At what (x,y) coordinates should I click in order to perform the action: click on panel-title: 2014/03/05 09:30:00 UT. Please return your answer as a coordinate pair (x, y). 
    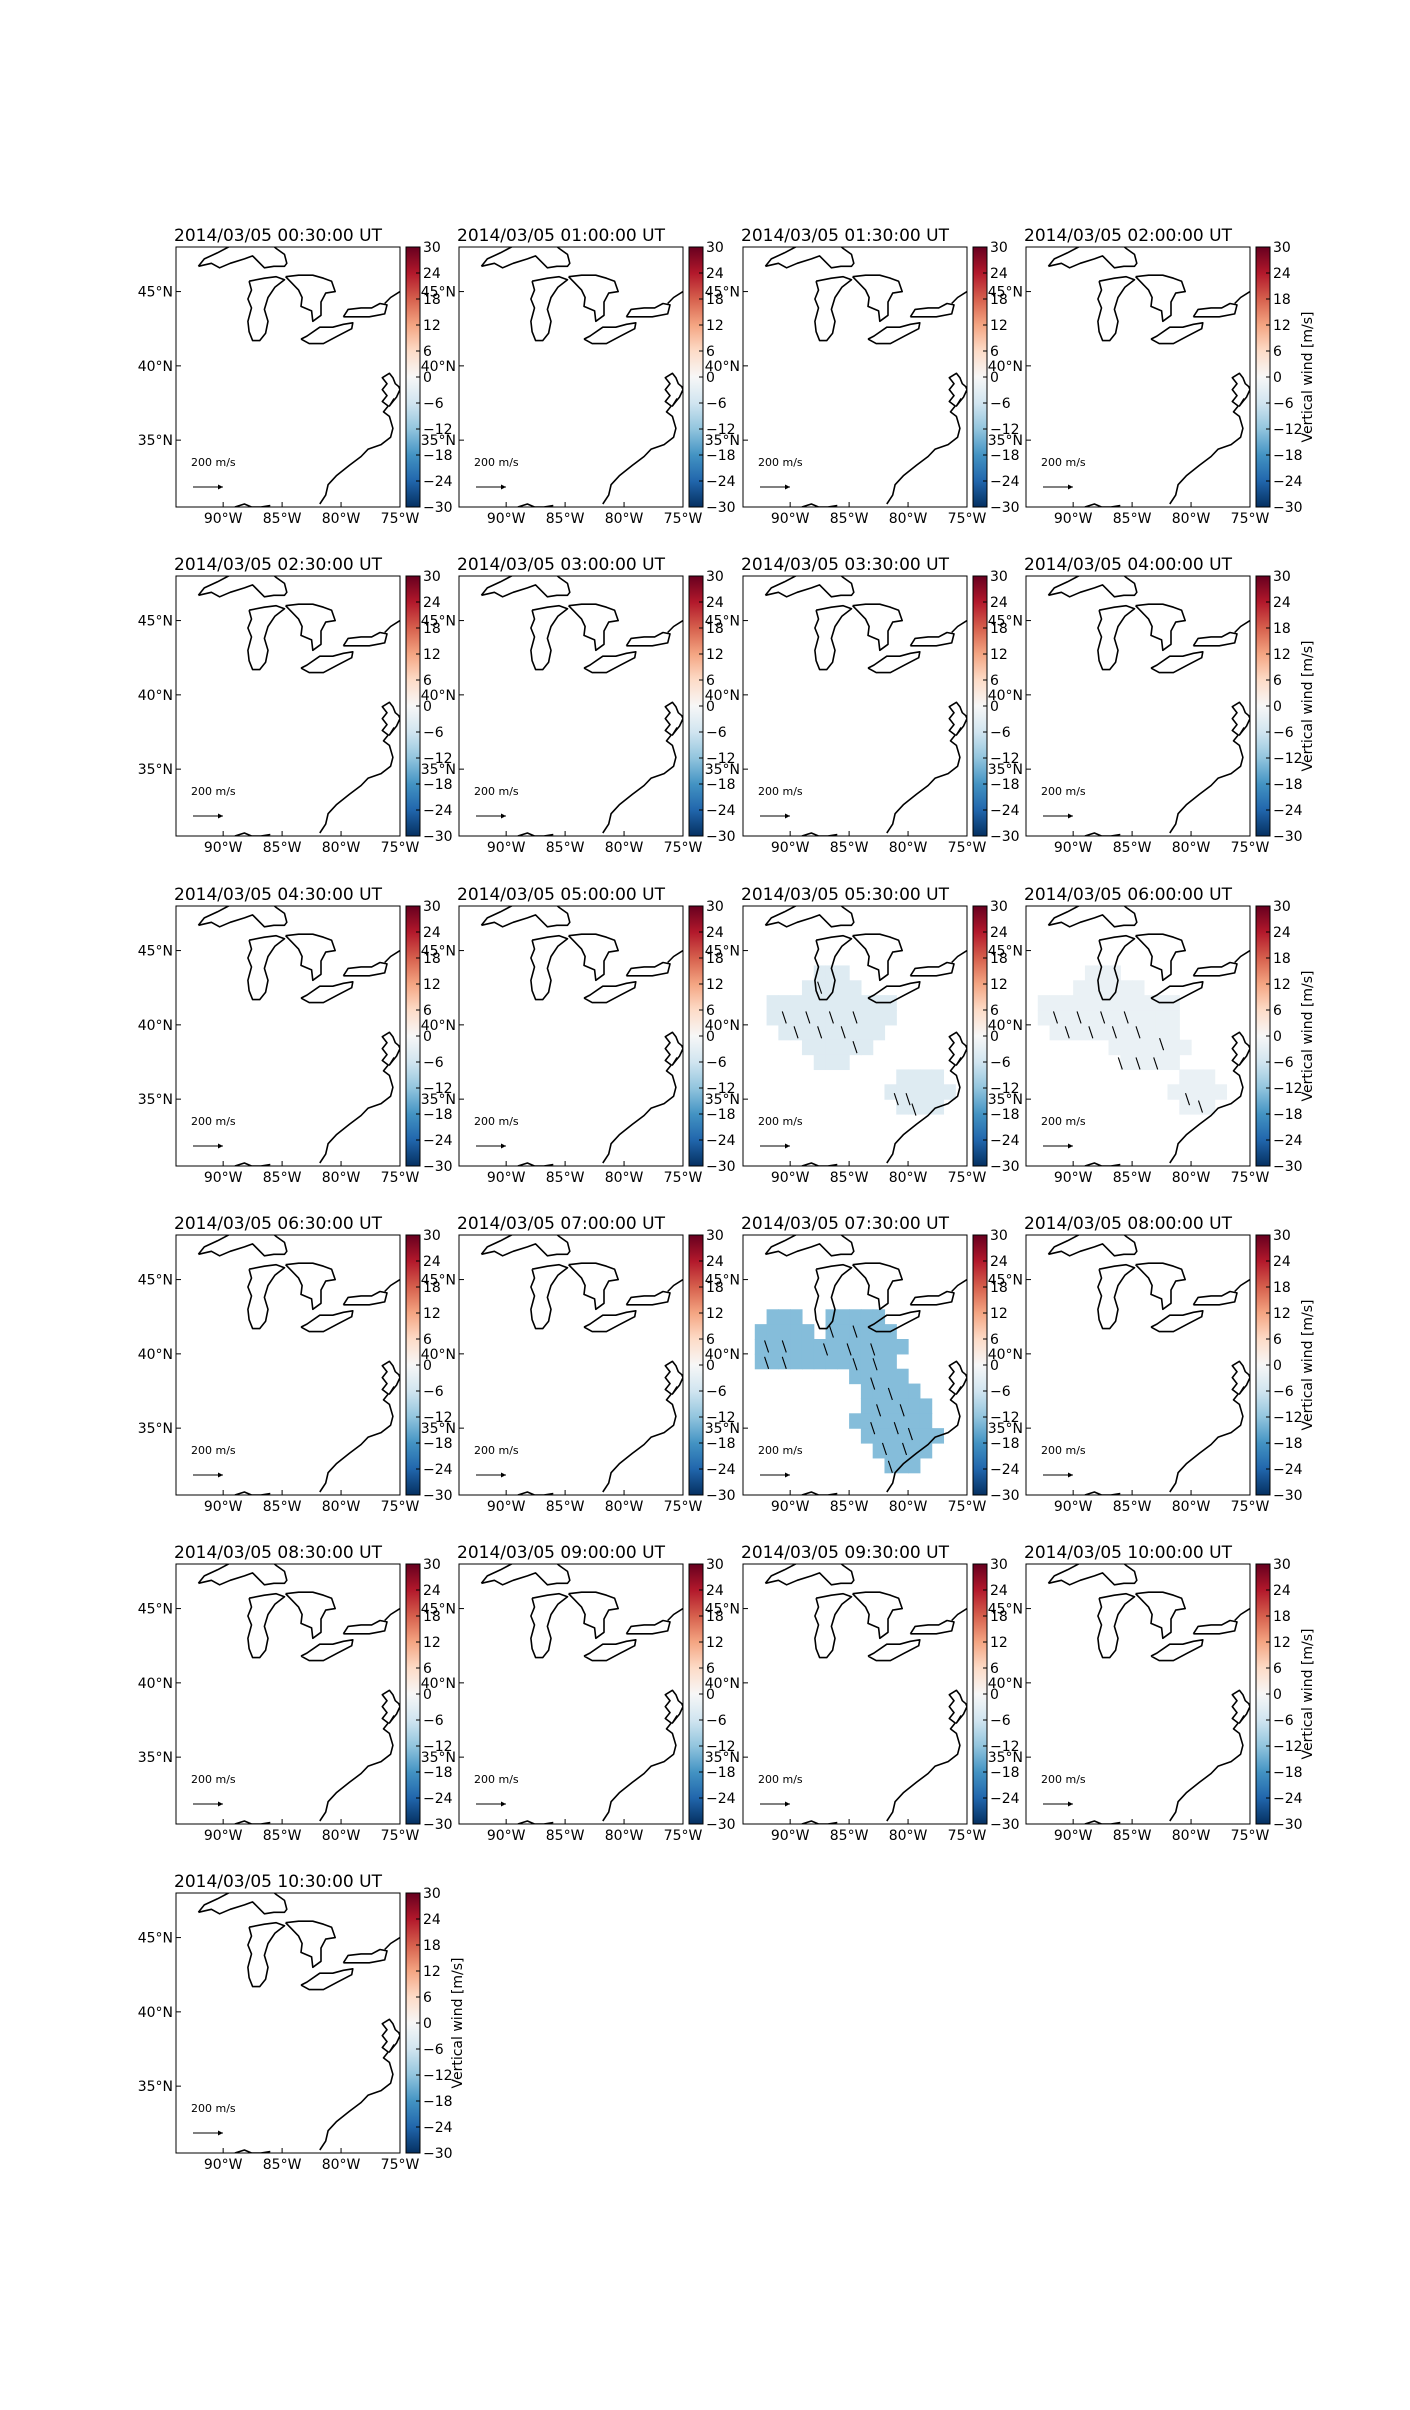
    Looking at the image, I should click on (845, 1553).